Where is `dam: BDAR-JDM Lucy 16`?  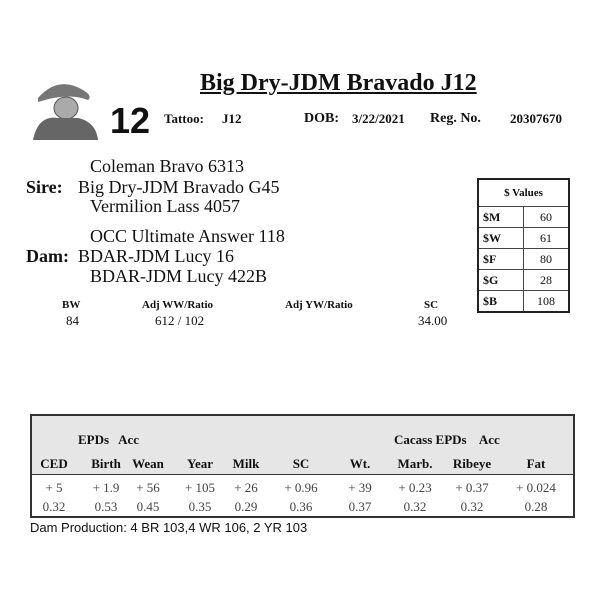
dam: BDAR-JDM Lucy 16 is located at coordinates (156, 256).